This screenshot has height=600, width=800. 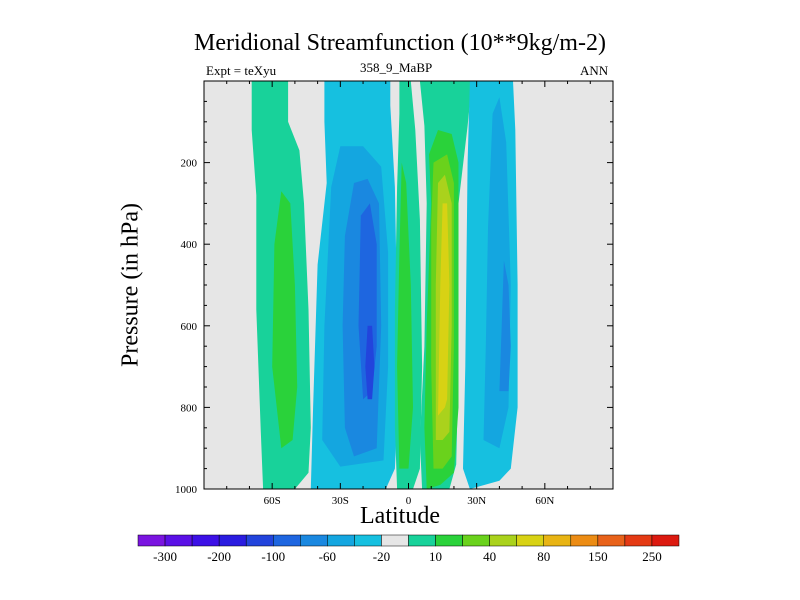 What do you see at coordinates (186, 490) in the screenshot?
I see `y-tick-label-4: 1000` at bounding box center [186, 490].